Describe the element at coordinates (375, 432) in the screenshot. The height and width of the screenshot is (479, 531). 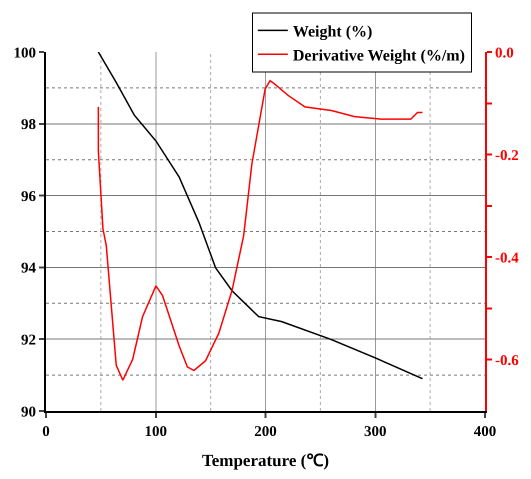
I see `x-tick-label: 300` at that location.